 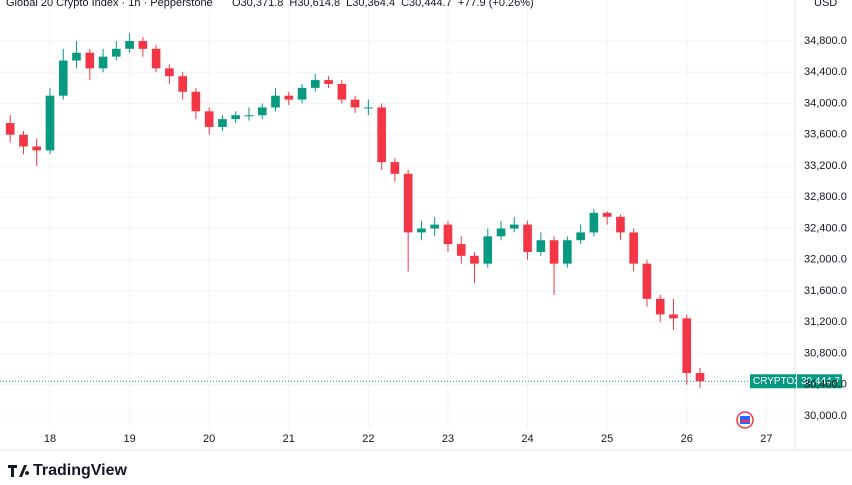 What do you see at coordinates (766, 439) in the screenshot?
I see `x-tick-label: 27` at bounding box center [766, 439].